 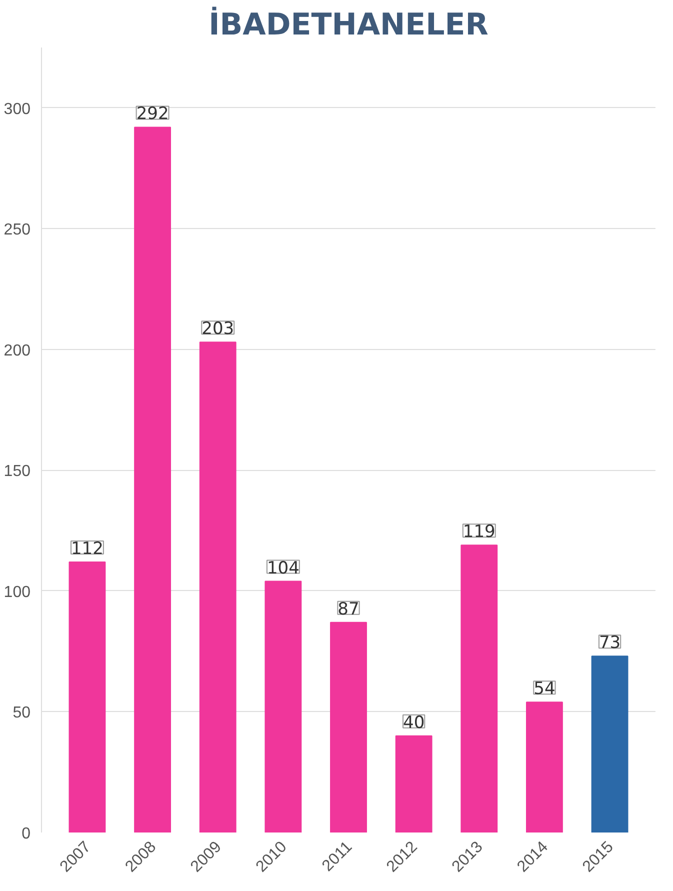 I want to click on data-label: 203, so click(x=218, y=329).